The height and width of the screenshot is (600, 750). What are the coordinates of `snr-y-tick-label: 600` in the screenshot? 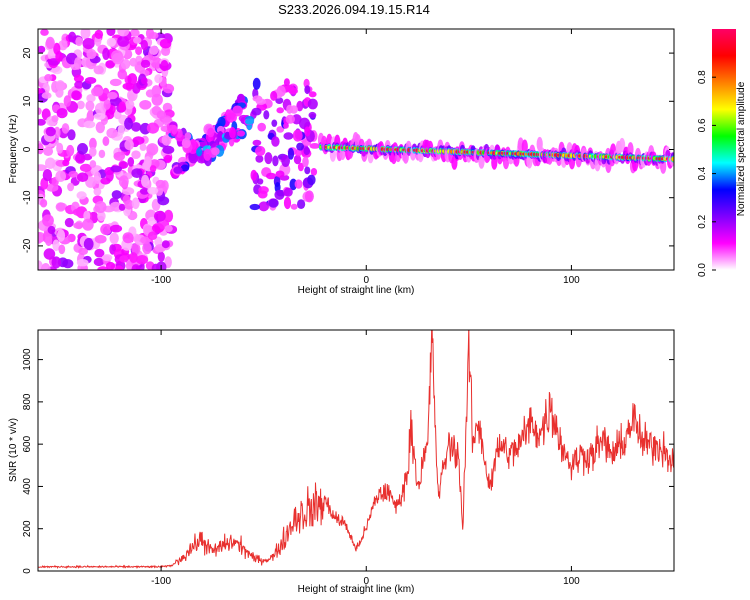 It's located at (27, 443).